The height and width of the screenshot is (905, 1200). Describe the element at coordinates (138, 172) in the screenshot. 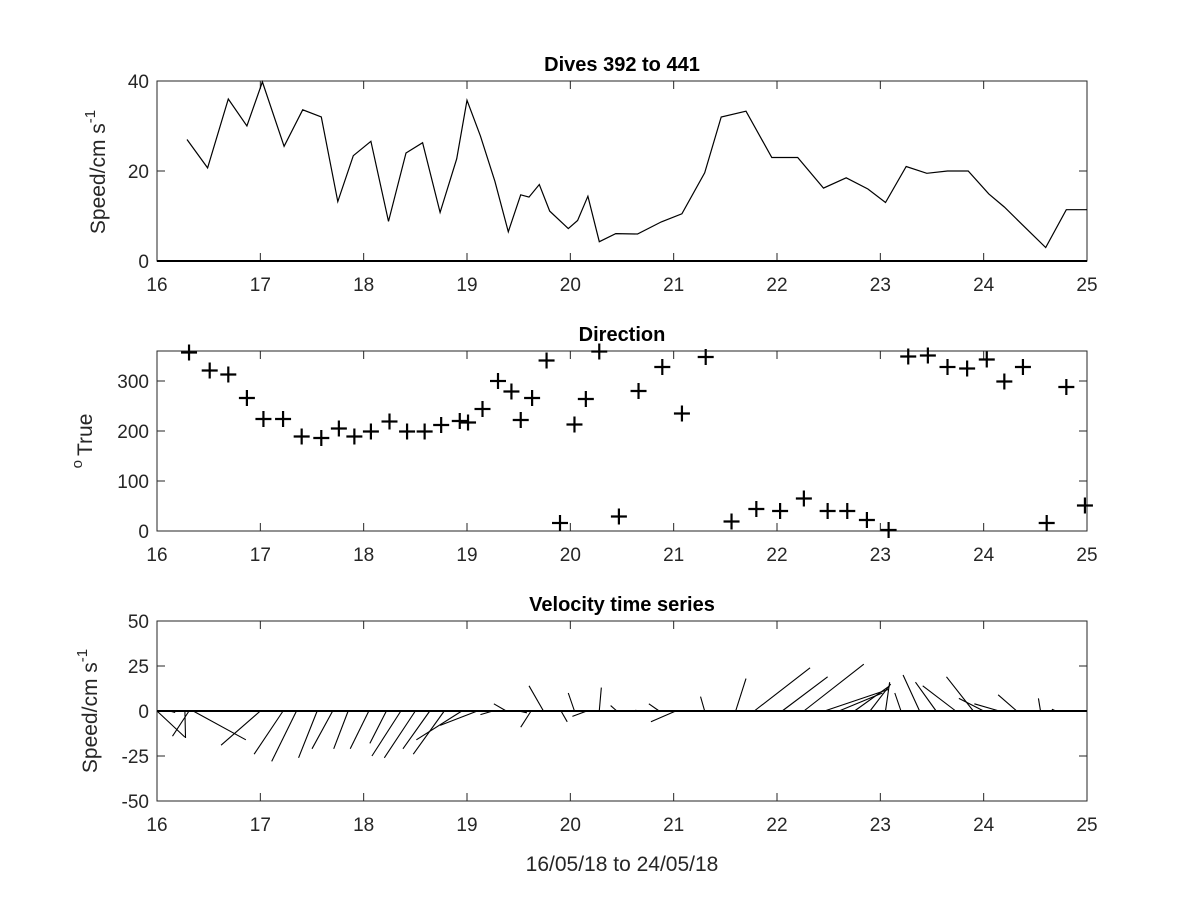

I see `y-tick-label: 20` at that location.